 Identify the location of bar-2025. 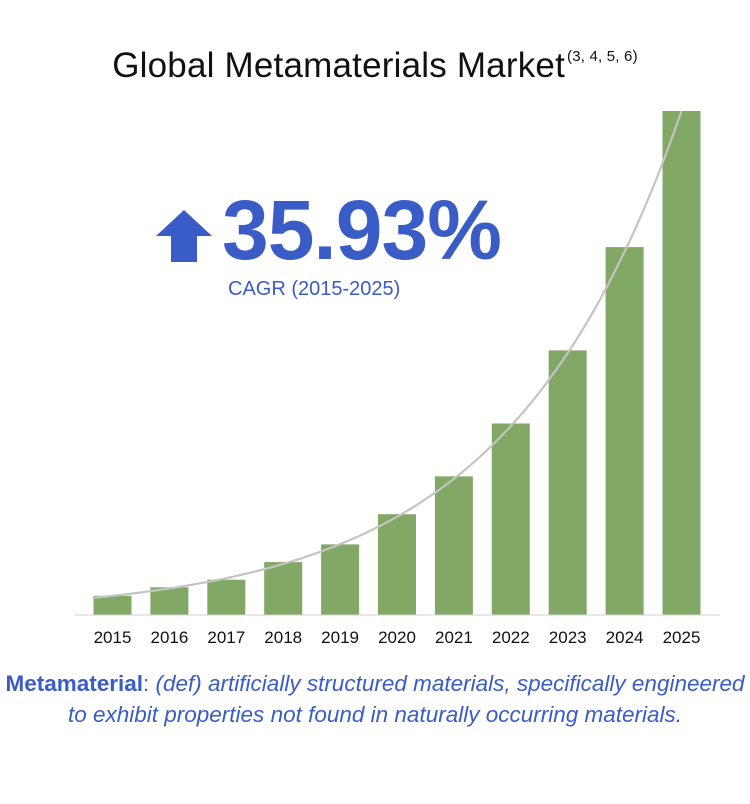
(681, 363).